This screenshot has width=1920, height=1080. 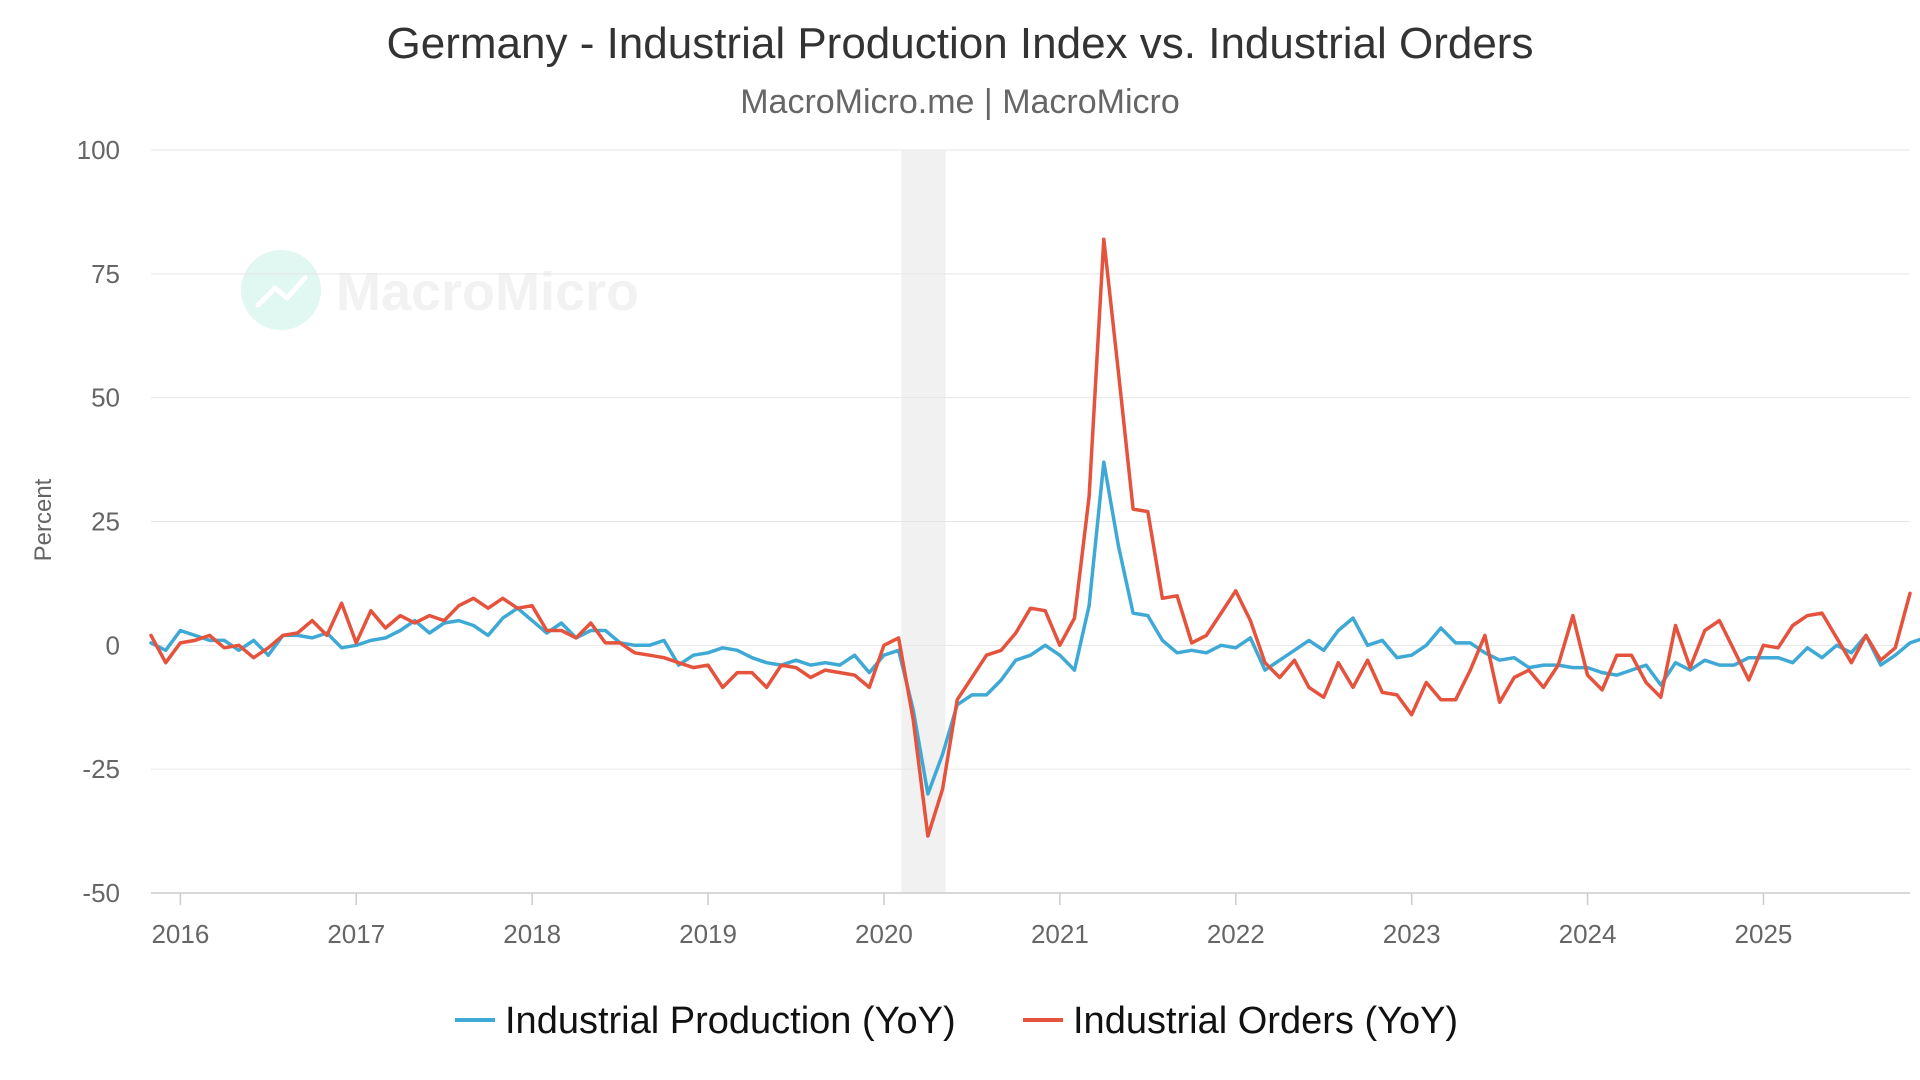 I want to click on legend-item-orders: Industrial Orders (YoY), so click(x=1240, y=1021).